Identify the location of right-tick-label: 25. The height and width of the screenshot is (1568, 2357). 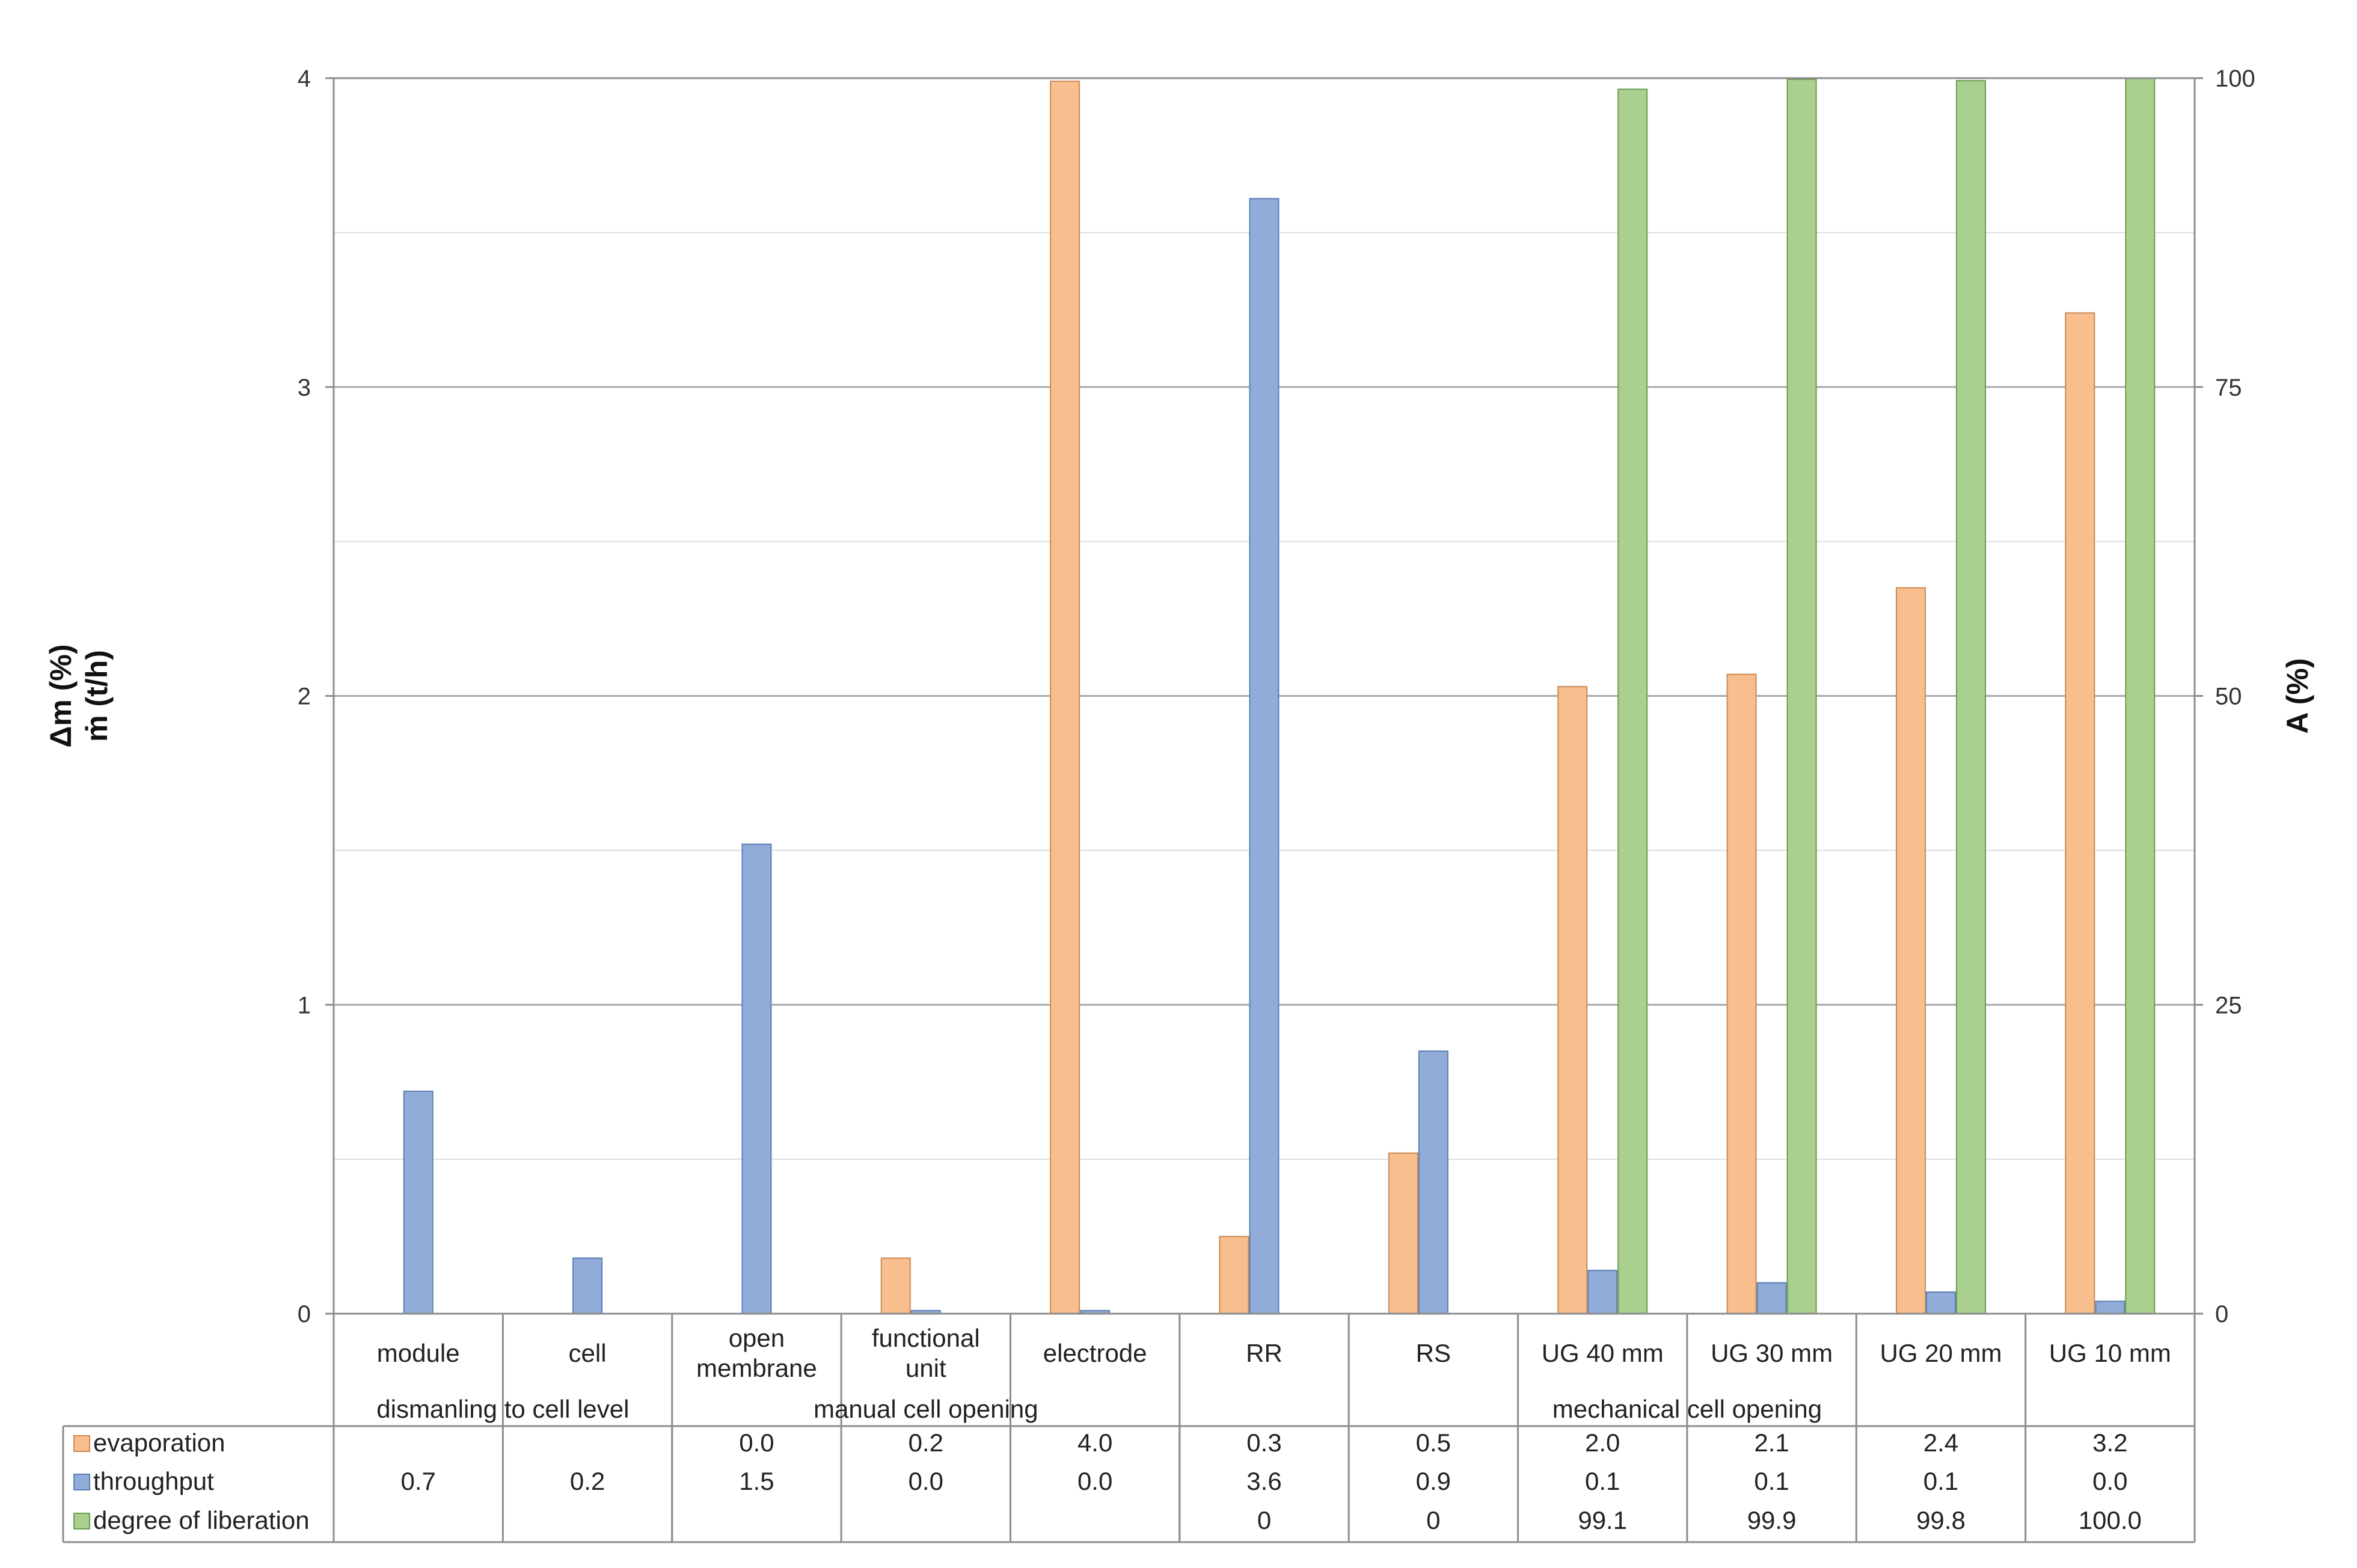
(2228, 1005).